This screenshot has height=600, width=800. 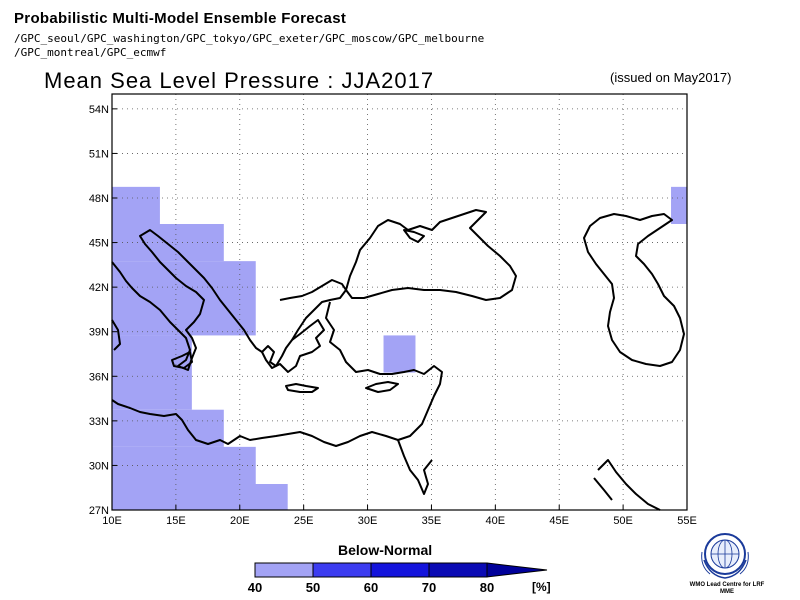 I want to click on legend-title: Below-Normal, so click(x=385, y=550).